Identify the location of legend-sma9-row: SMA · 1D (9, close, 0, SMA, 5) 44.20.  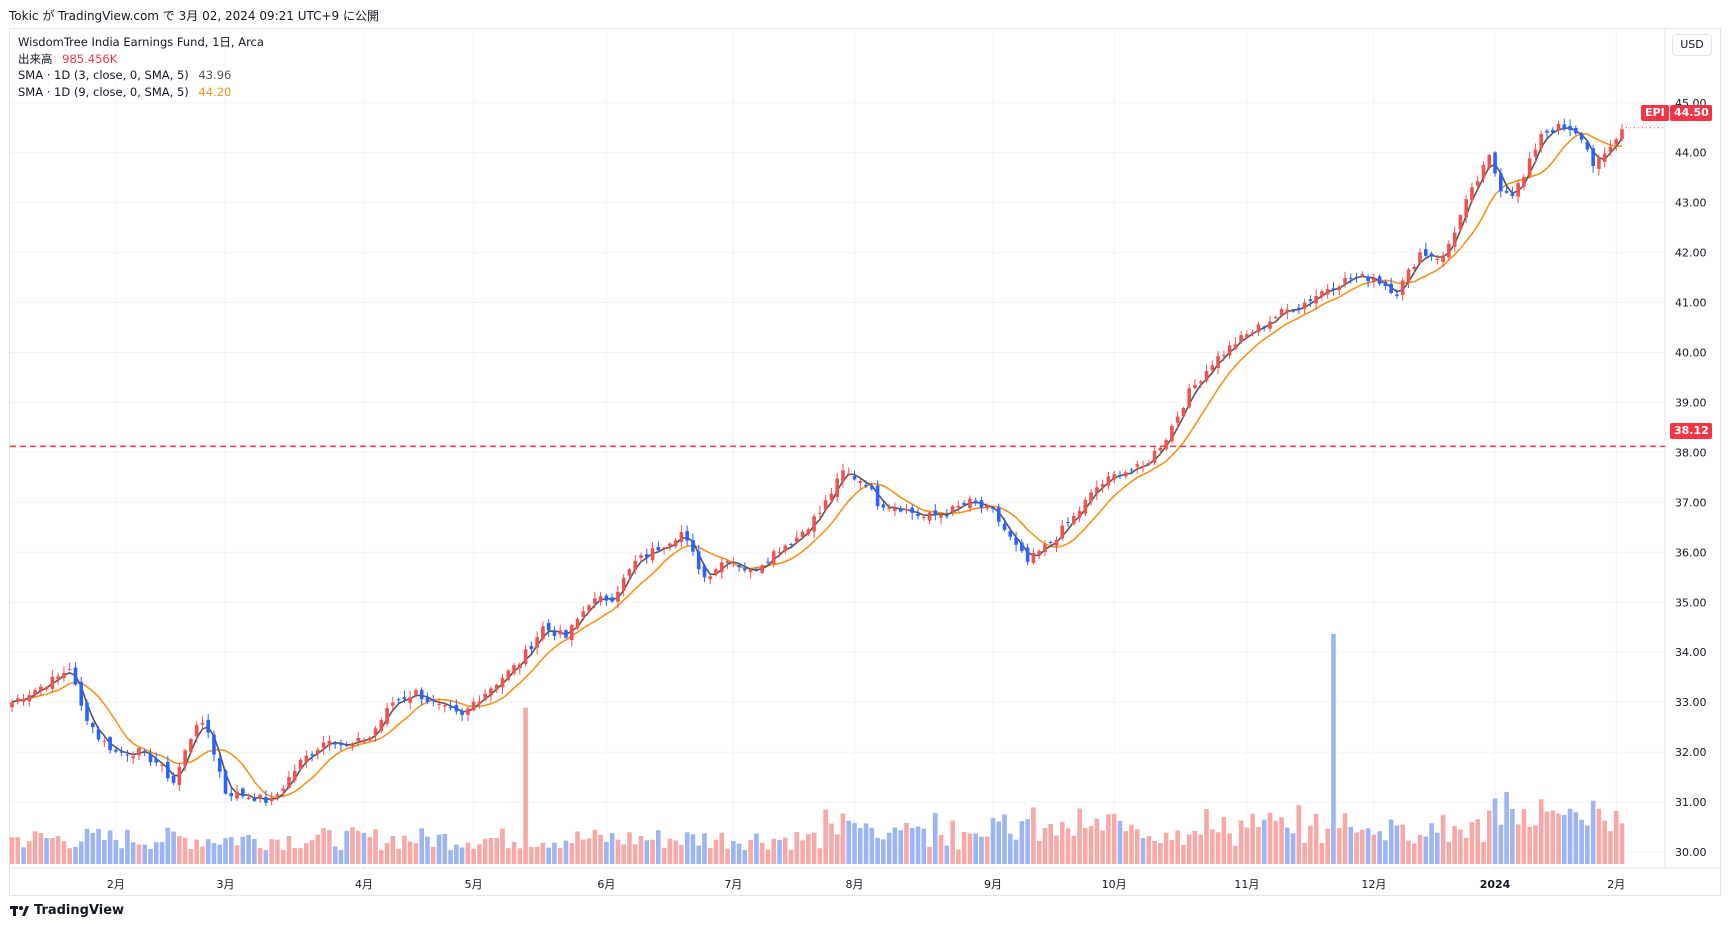
(141, 92).